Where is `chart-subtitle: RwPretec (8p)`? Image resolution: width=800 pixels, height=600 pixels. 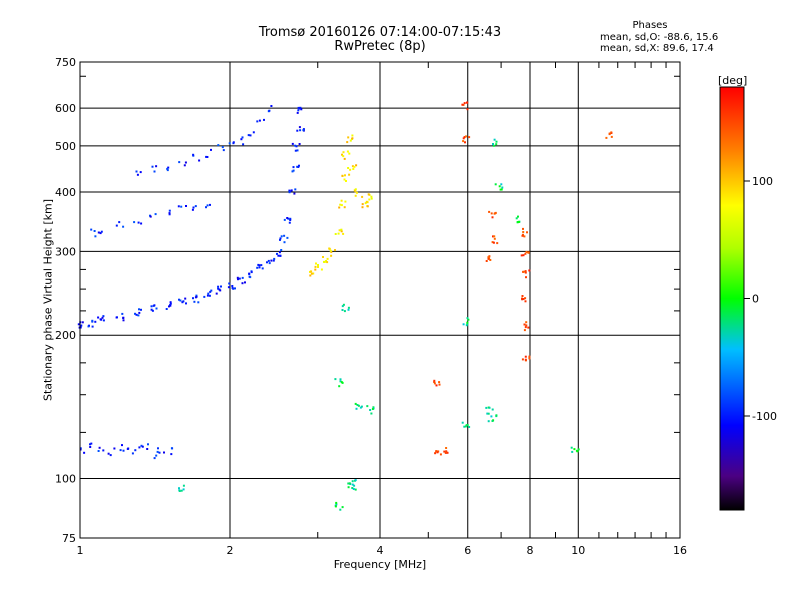
chart-subtitle: RwPretec (8p) is located at coordinates (380, 46).